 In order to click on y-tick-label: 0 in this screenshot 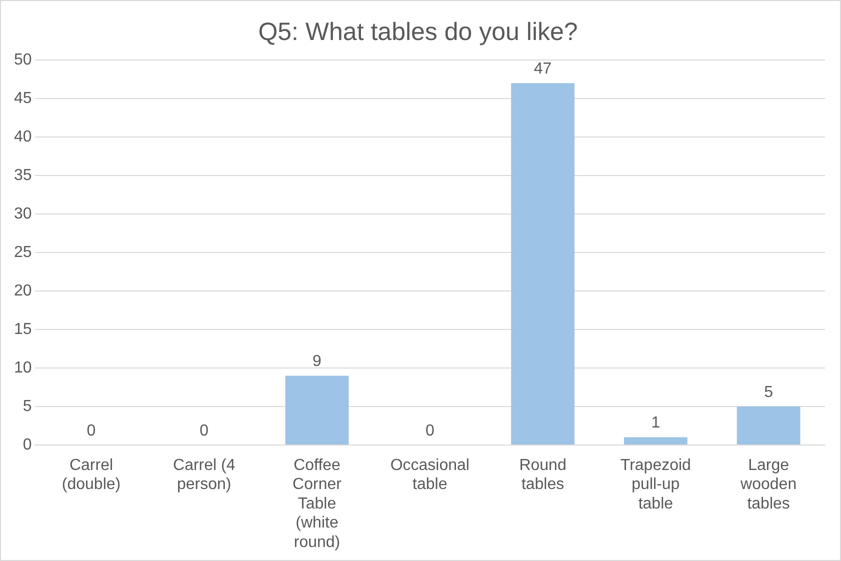, I will do `click(27, 445)`.